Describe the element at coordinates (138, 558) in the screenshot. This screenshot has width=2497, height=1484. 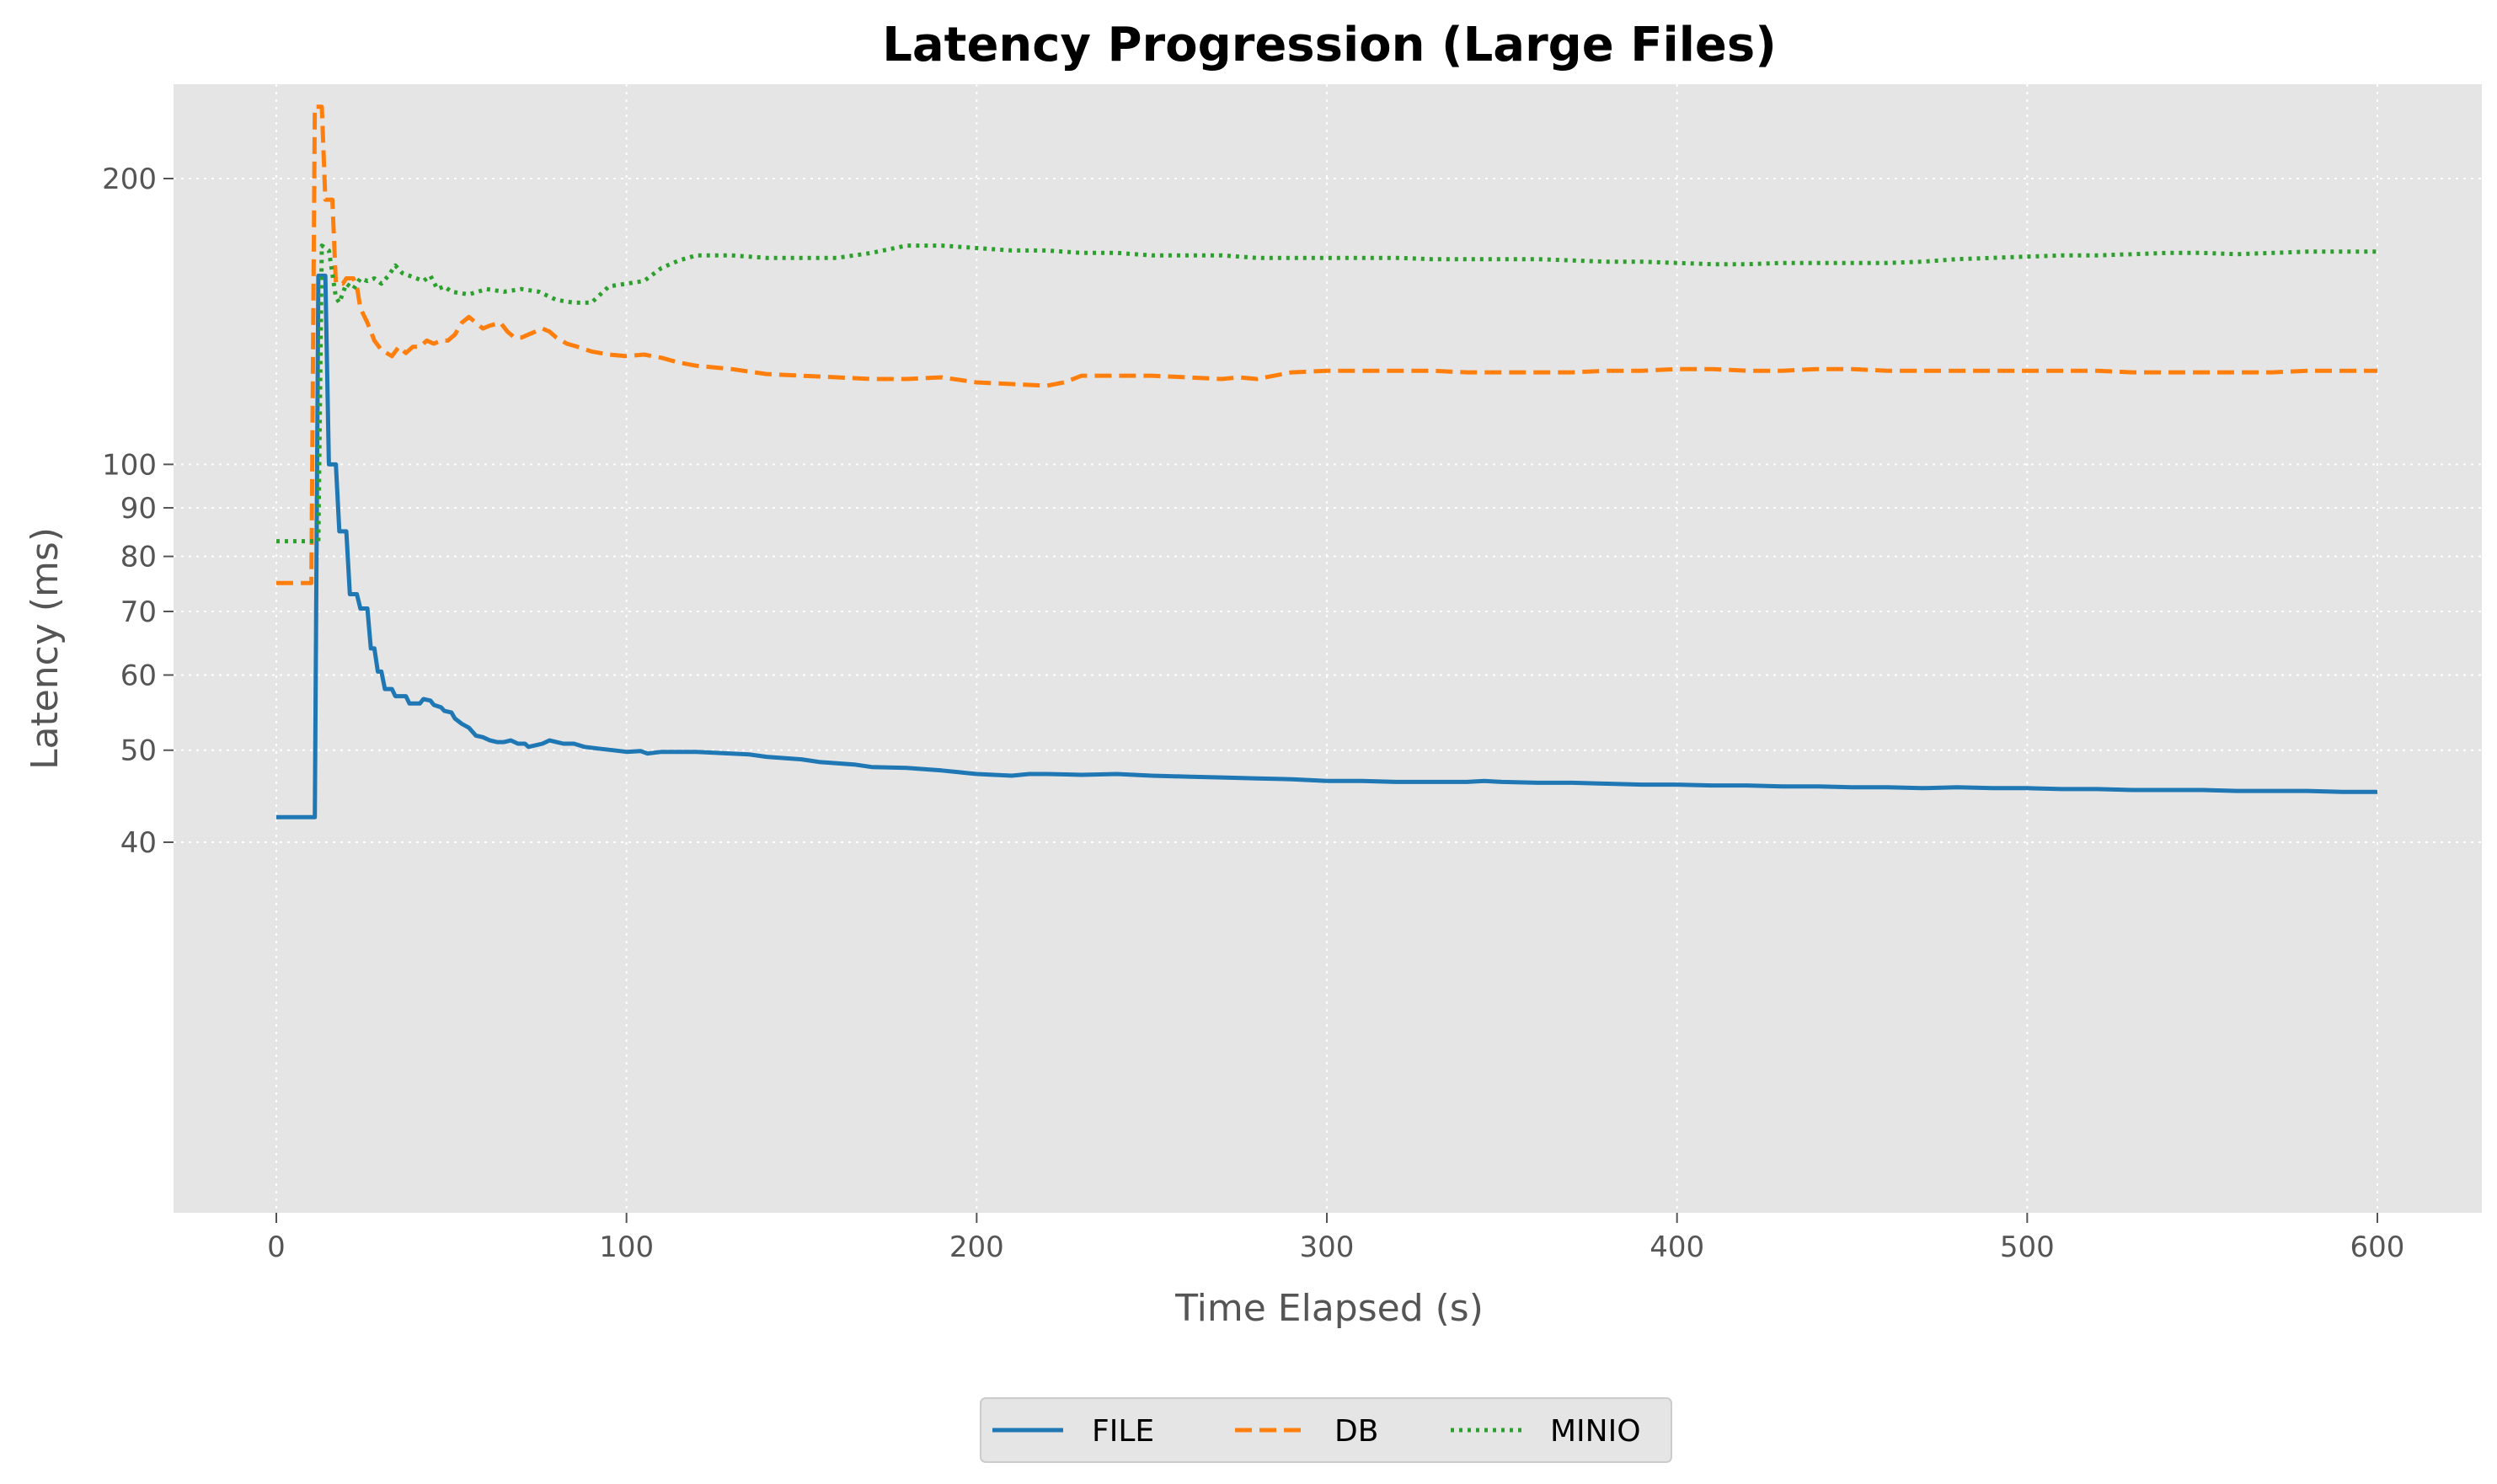
I see `y-tick-label: 80` at that location.